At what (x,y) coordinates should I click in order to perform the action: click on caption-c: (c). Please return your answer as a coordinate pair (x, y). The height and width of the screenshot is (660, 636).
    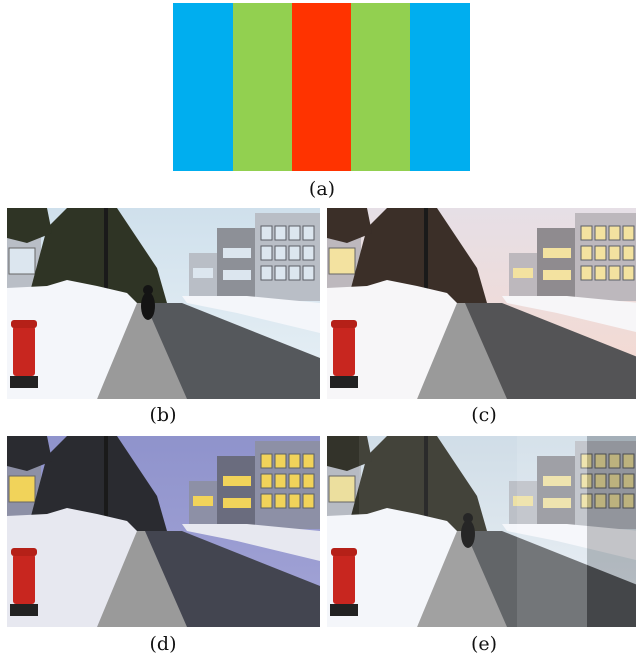
    Looking at the image, I should click on (484, 415).